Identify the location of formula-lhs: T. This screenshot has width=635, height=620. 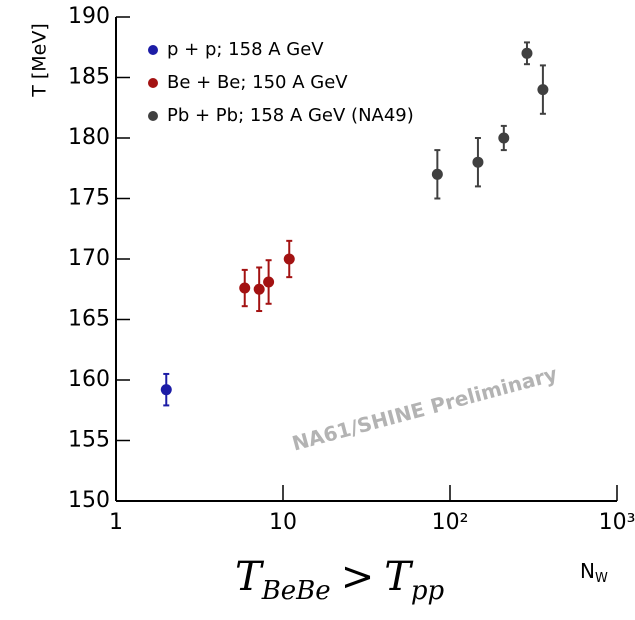
(250, 577).